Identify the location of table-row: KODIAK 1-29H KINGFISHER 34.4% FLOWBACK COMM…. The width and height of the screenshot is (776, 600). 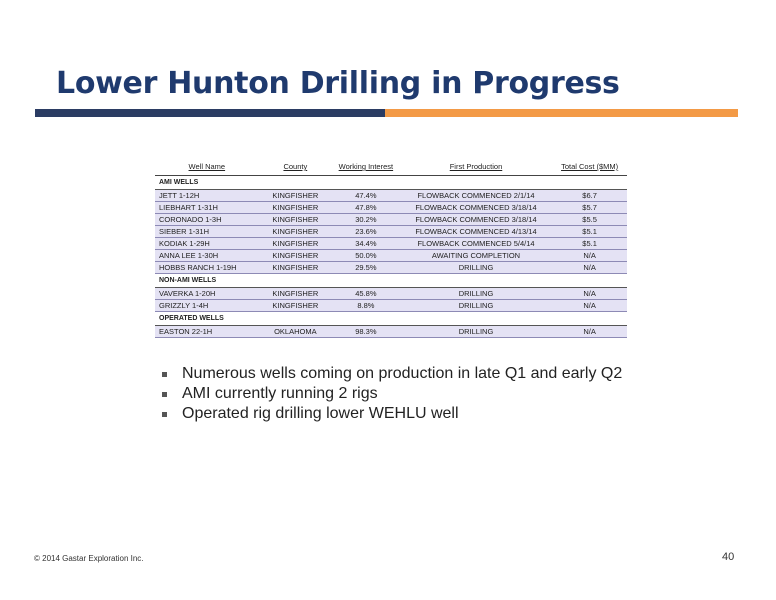
(391, 243).